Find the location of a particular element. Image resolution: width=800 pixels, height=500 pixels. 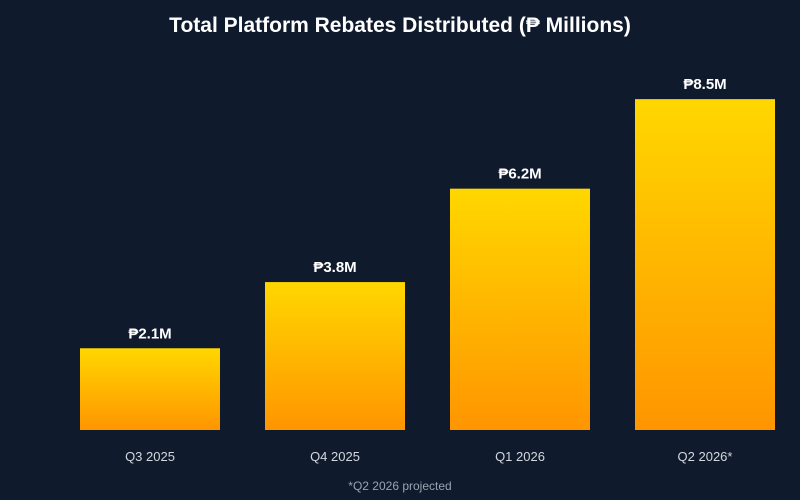

x-tick-label-1: Q4 2025 is located at coordinates (335, 456).